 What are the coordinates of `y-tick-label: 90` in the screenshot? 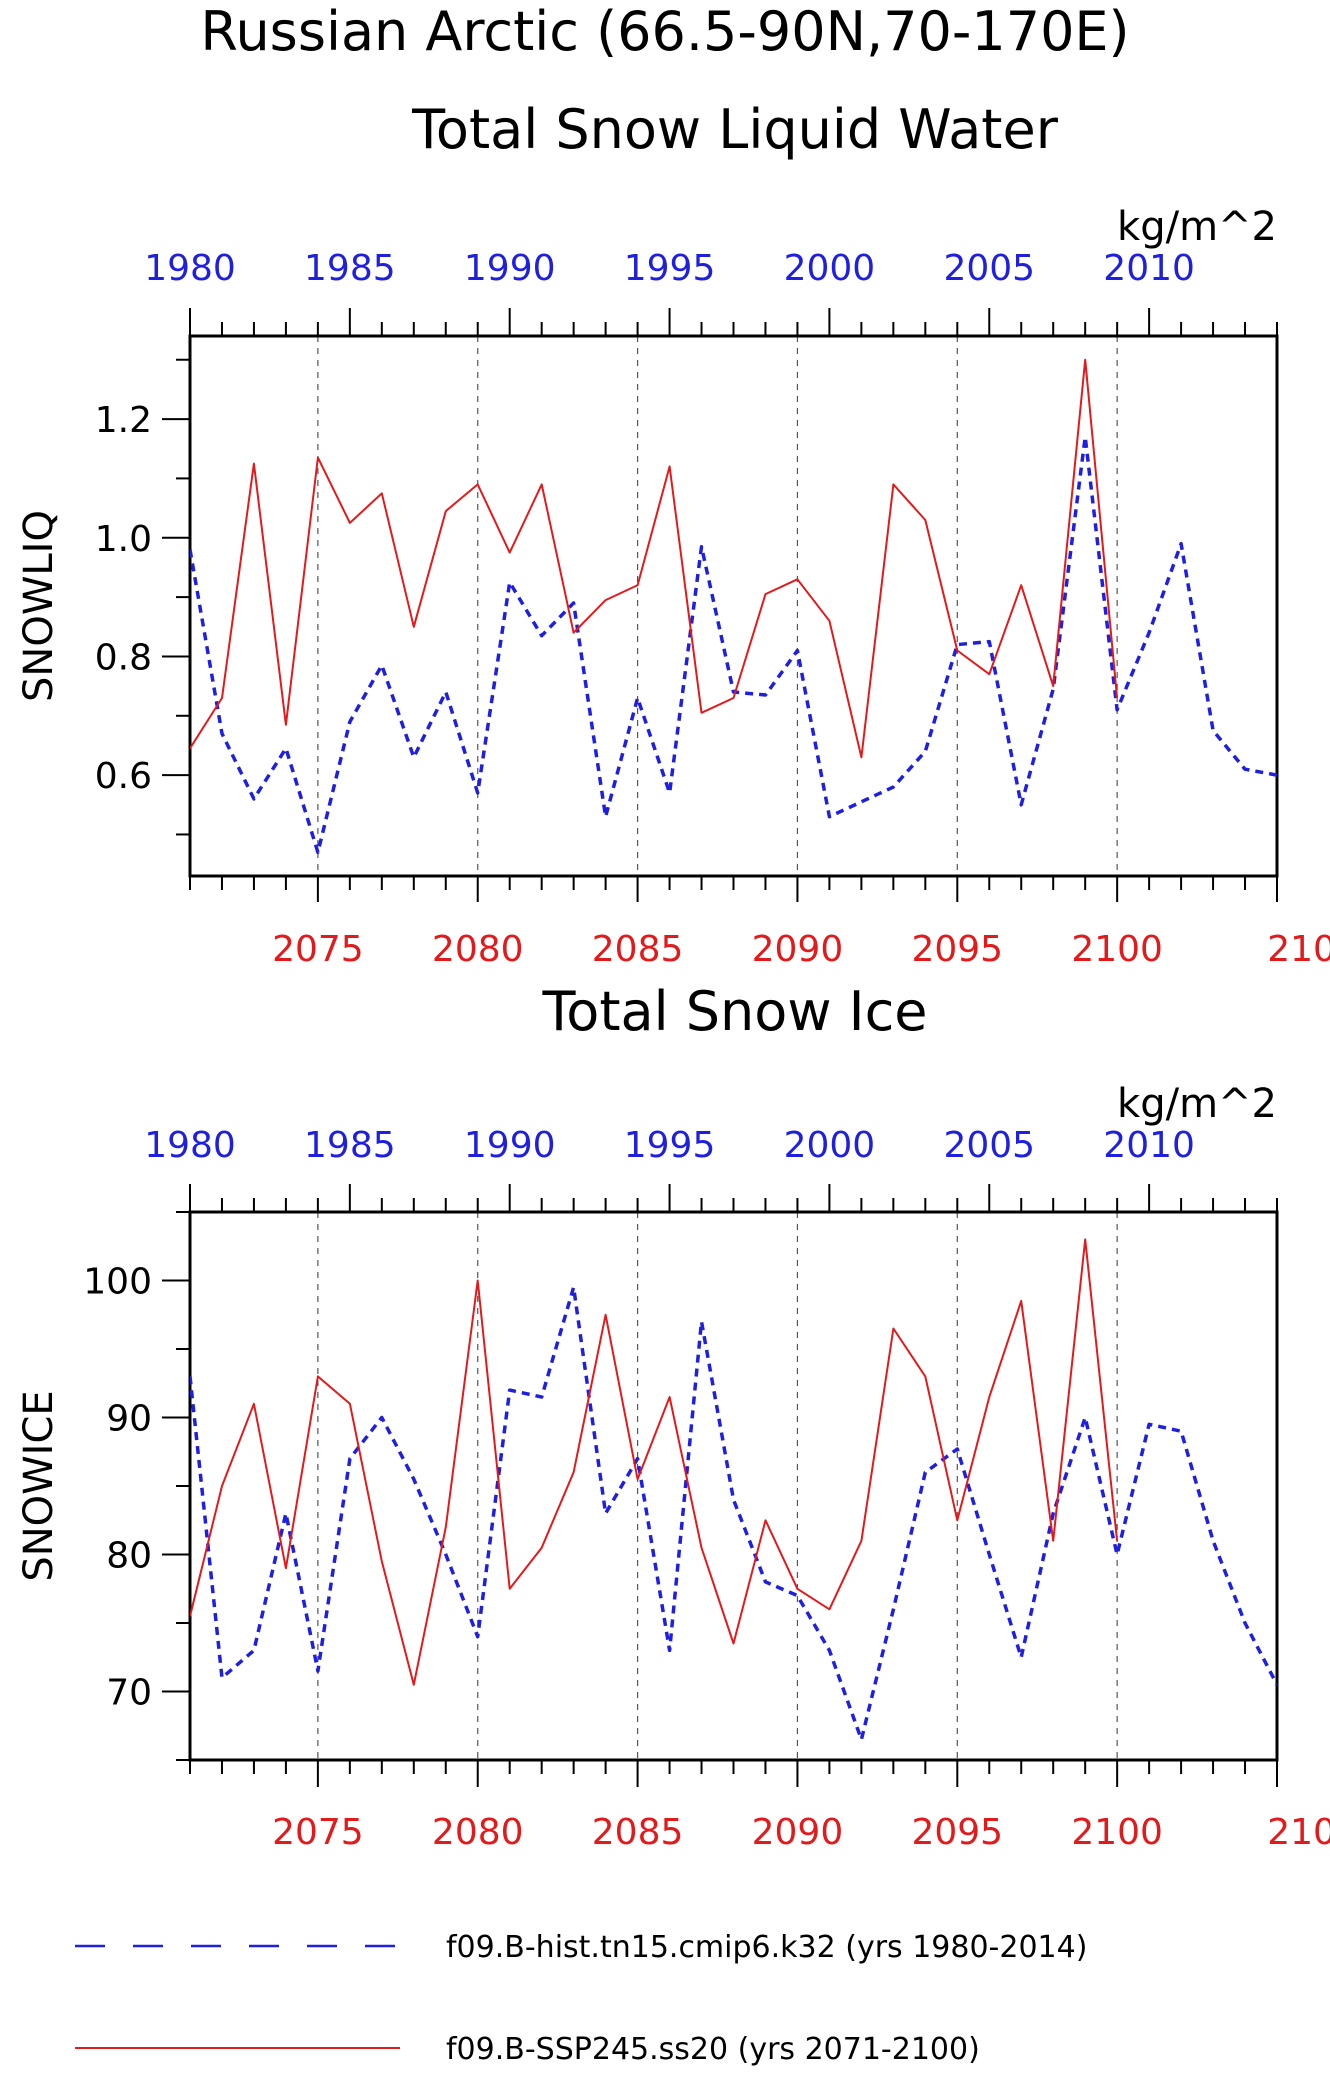 It's located at (129, 1419).